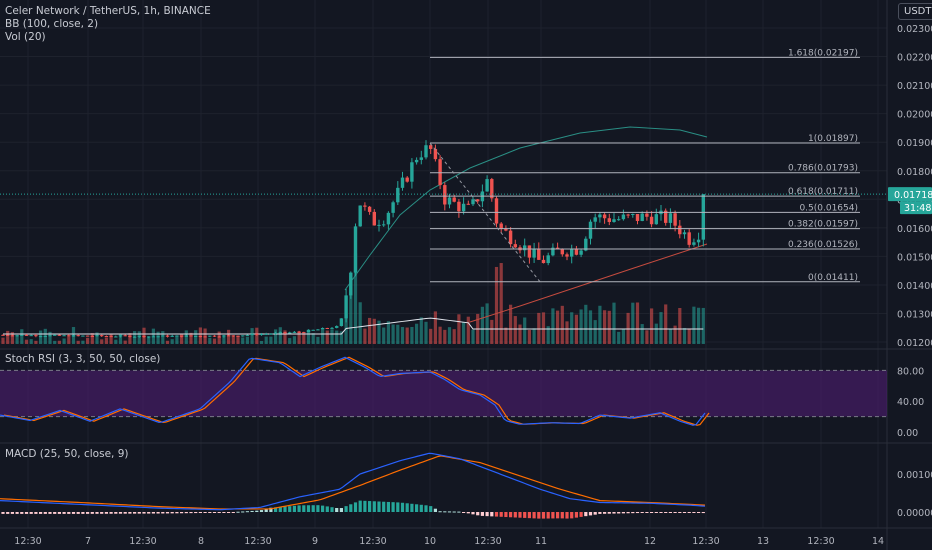 The height and width of the screenshot is (550, 932). I want to click on last-price-badge, so click(910, 194).